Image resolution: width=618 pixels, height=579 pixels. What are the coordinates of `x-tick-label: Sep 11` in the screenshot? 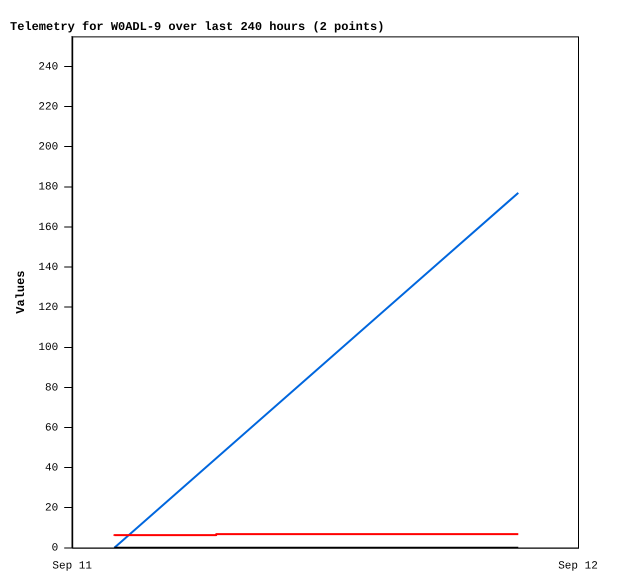 It's located at (72, 566).